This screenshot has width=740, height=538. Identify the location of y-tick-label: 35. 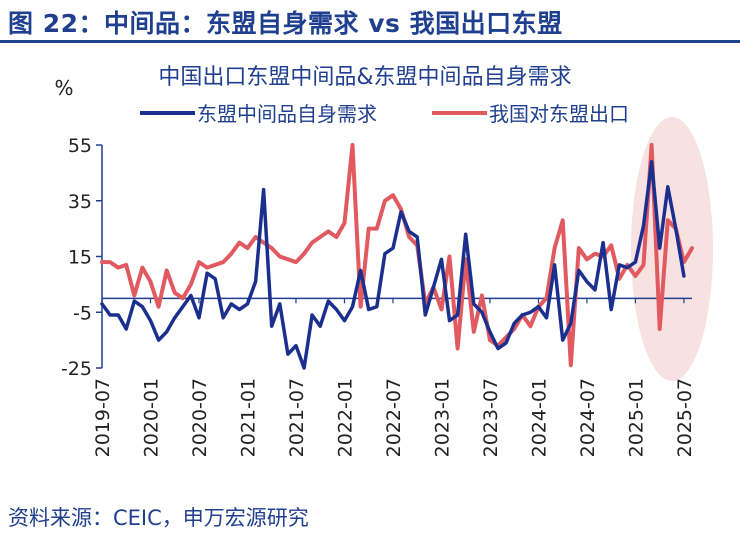
(80, 202).